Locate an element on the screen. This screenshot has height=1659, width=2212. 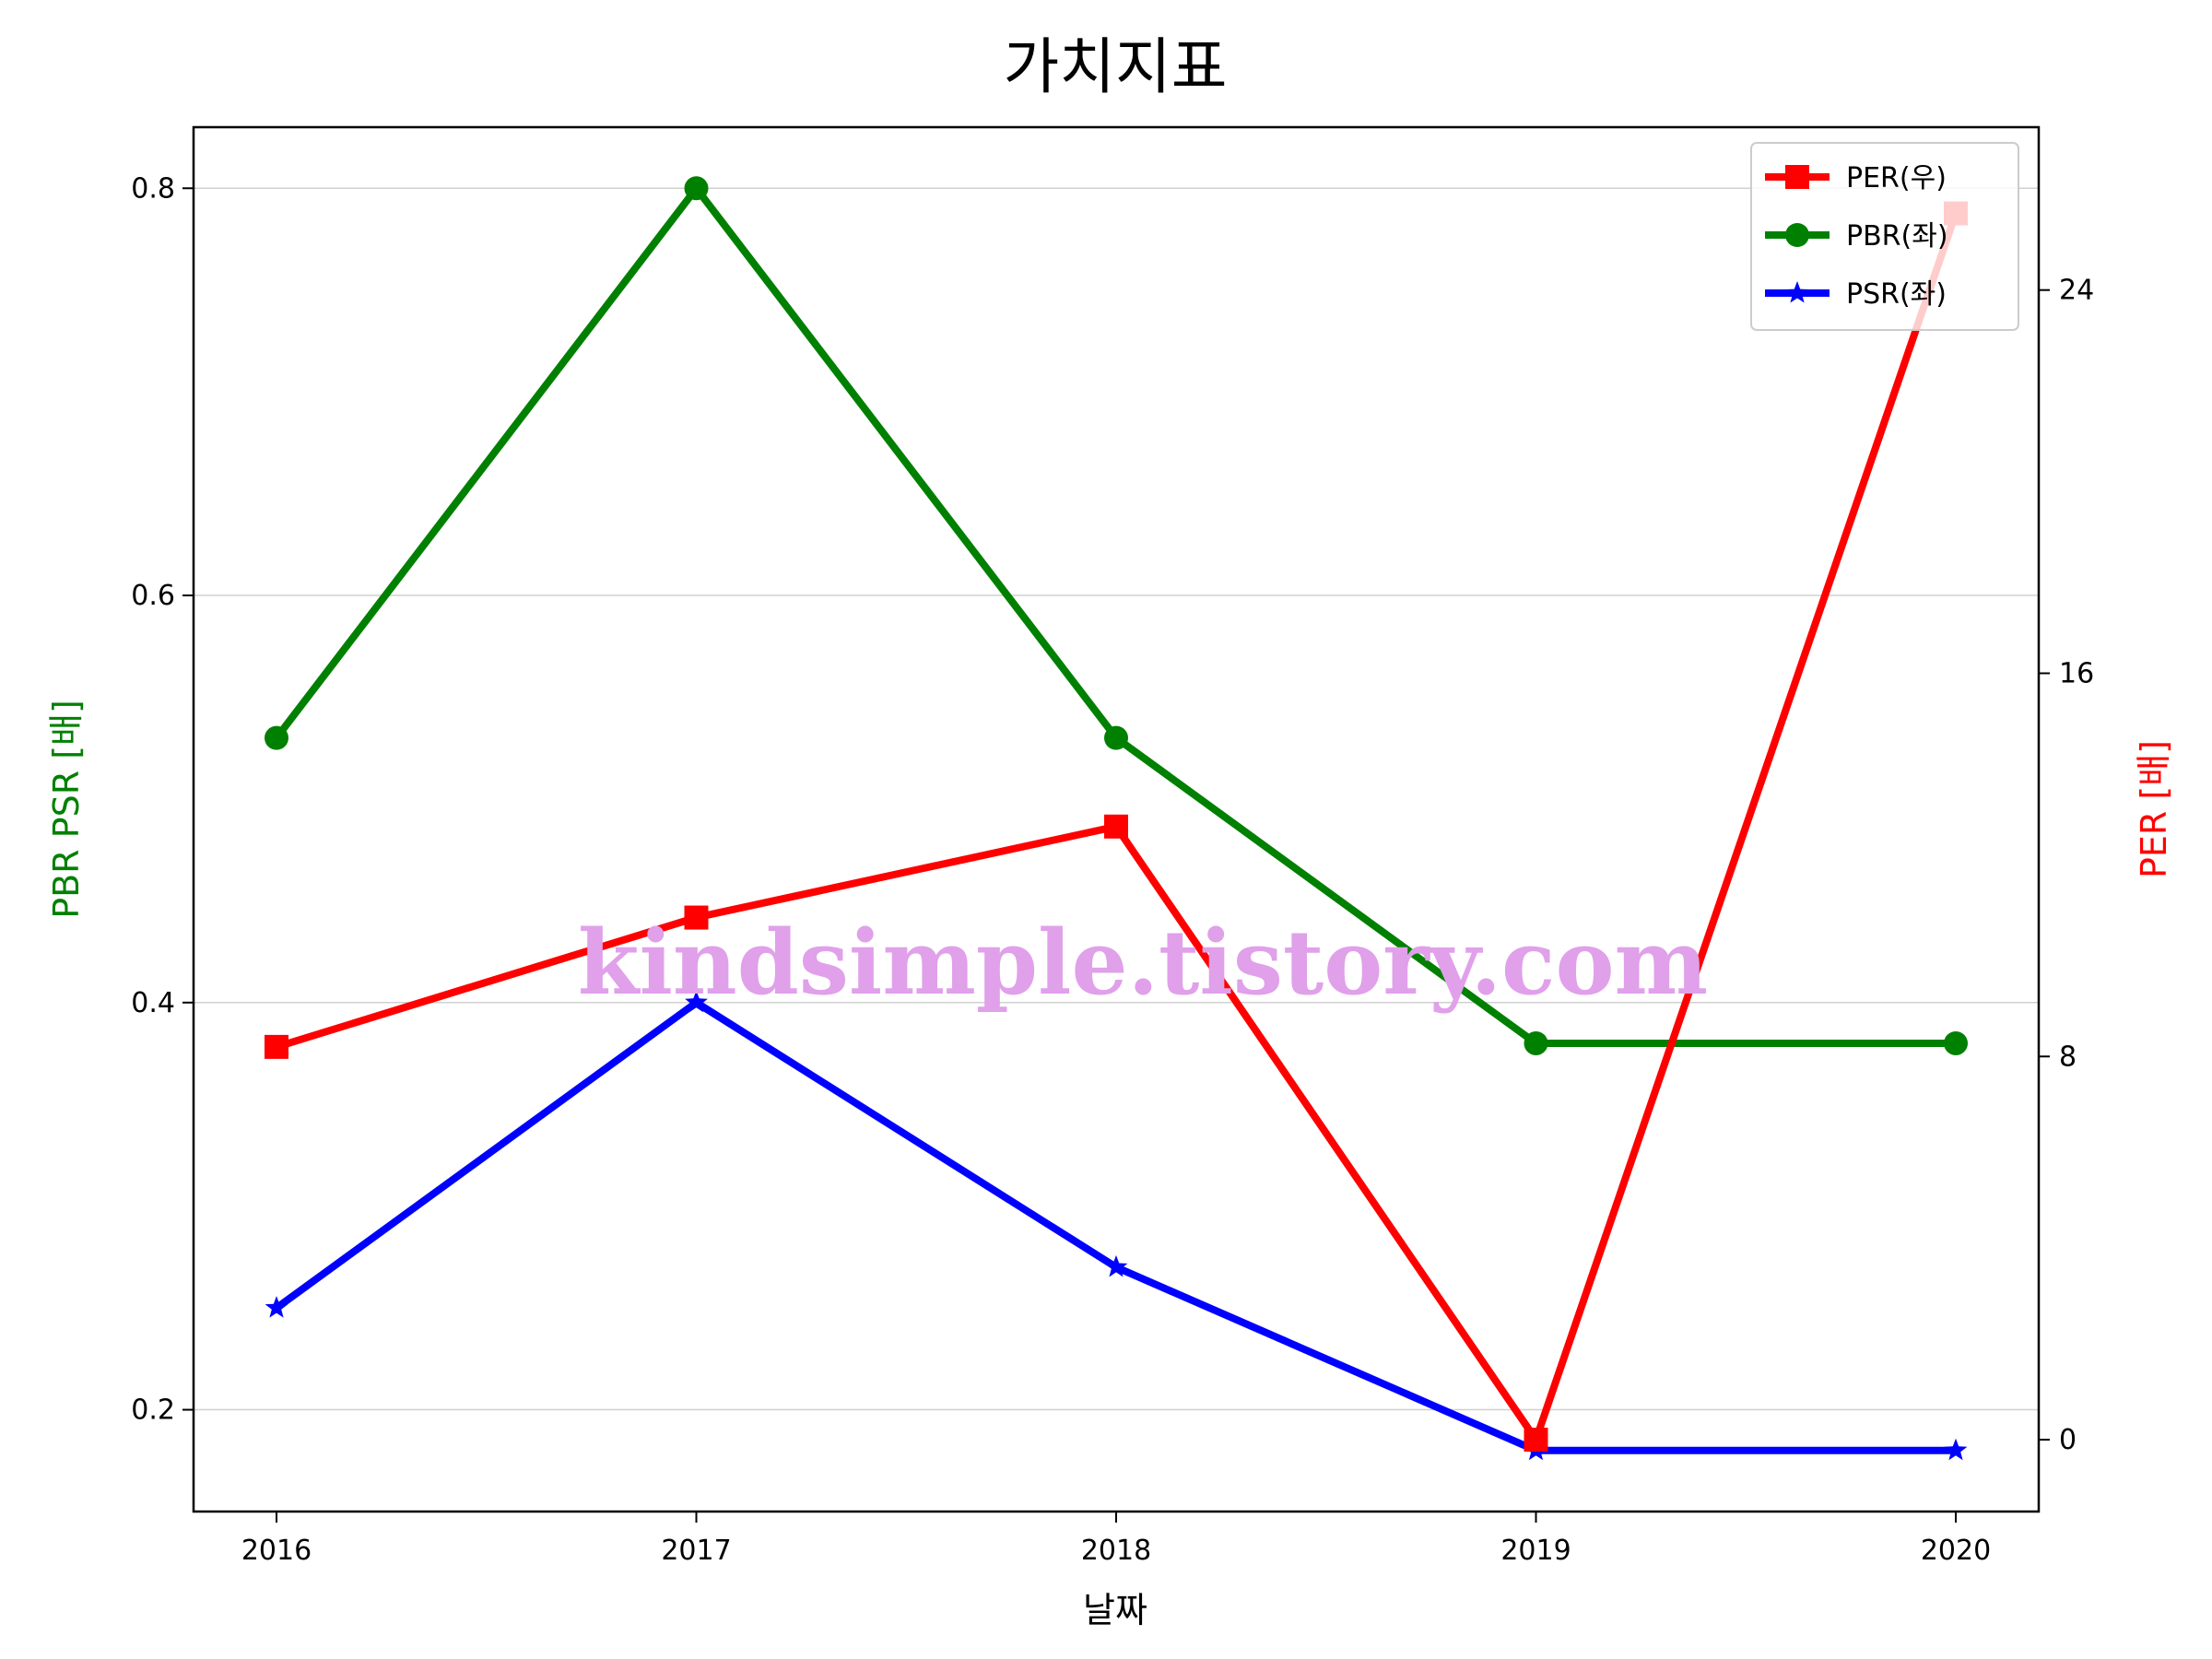
y-left-tick-label: 0.2 is located at coordinates (153, 1410).